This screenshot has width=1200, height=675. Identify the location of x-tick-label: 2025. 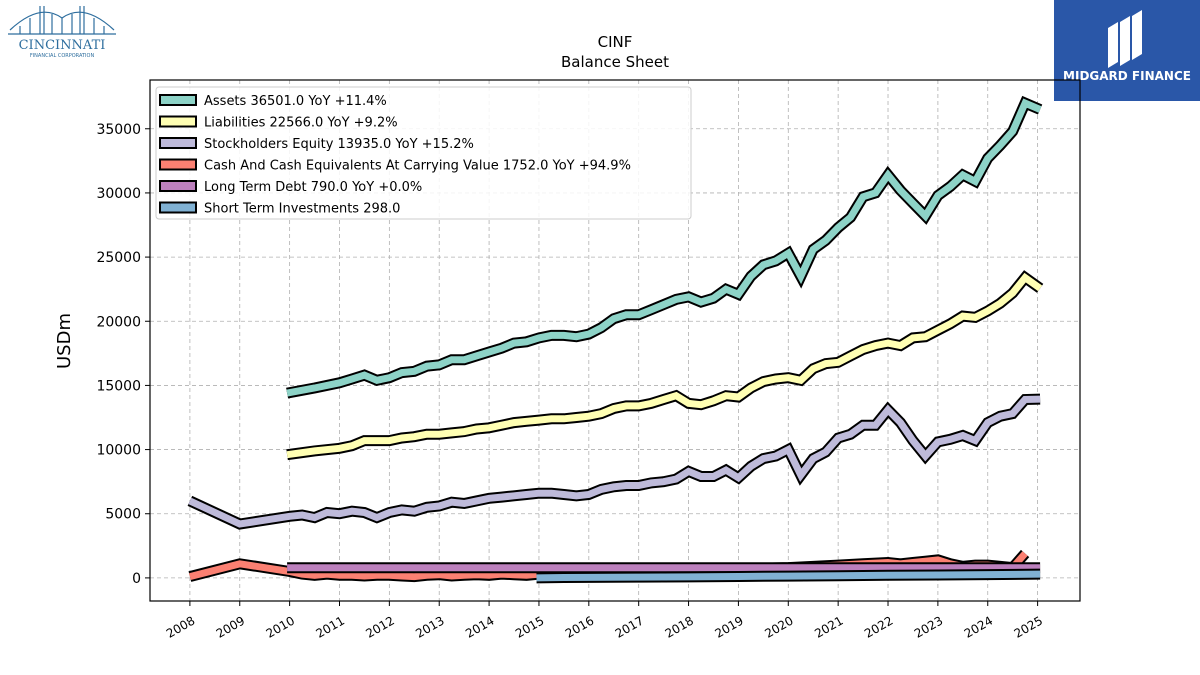
(1028, 626).